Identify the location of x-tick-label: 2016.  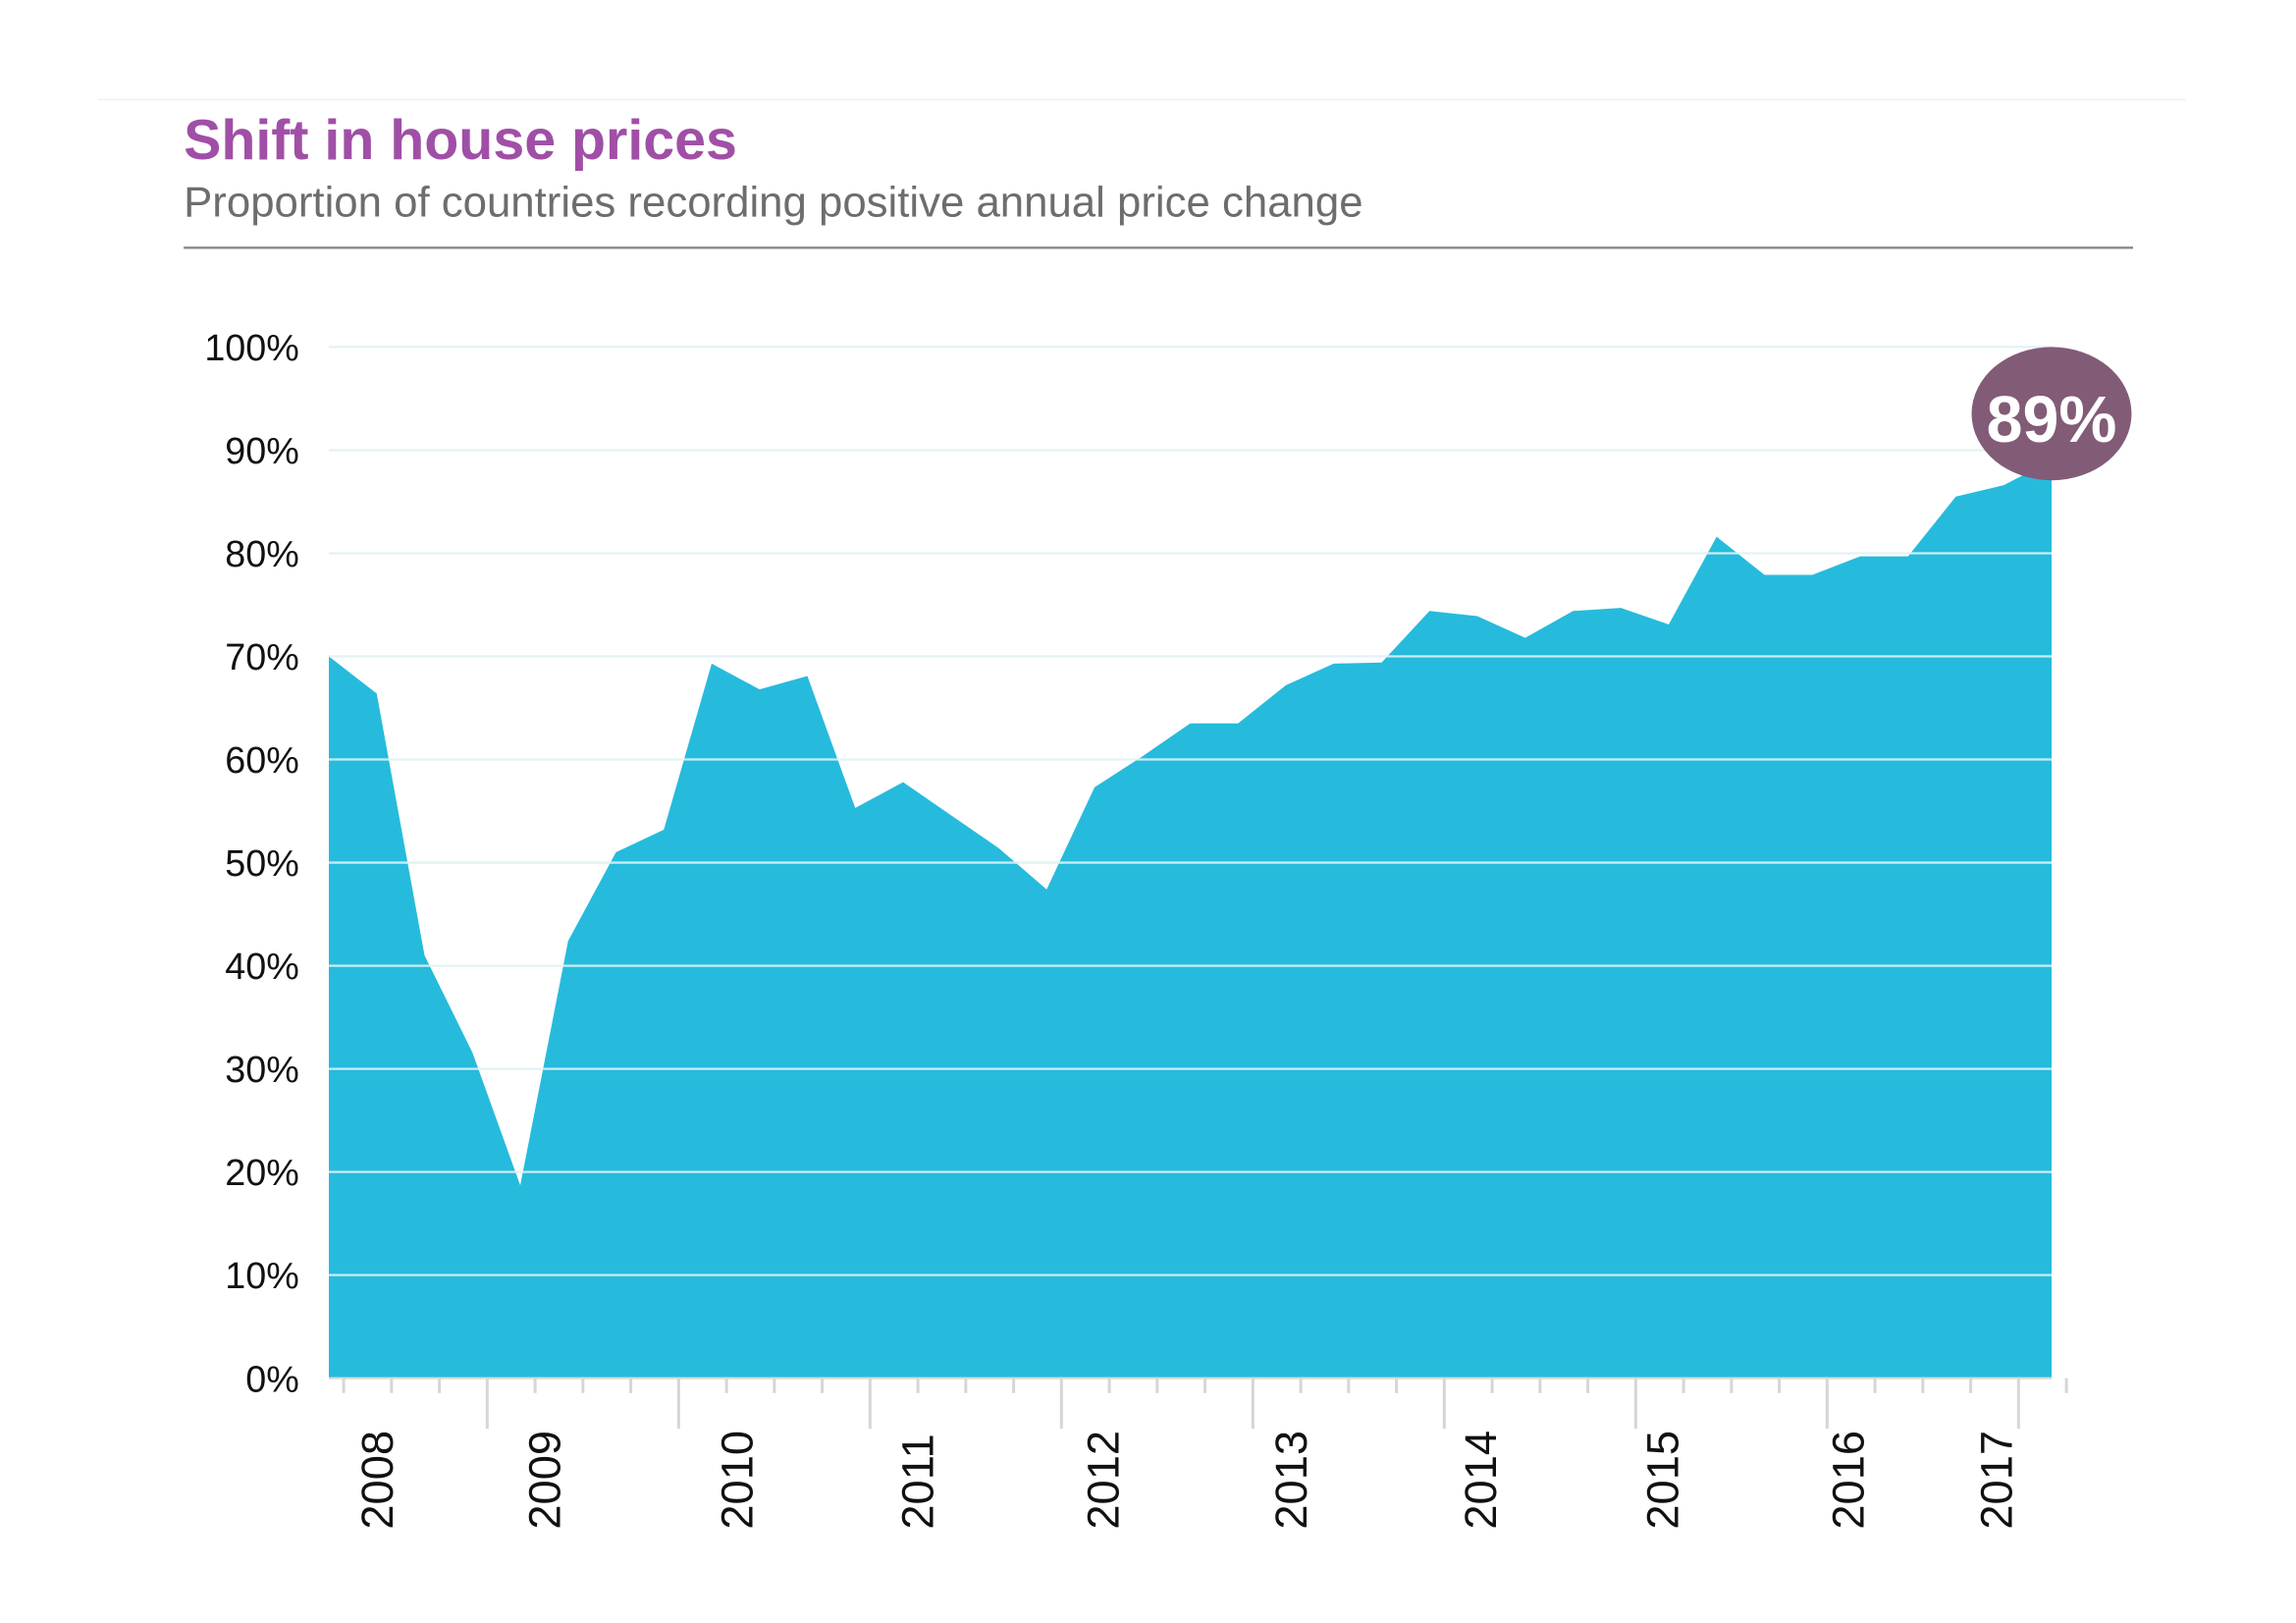
(1848, 1480).